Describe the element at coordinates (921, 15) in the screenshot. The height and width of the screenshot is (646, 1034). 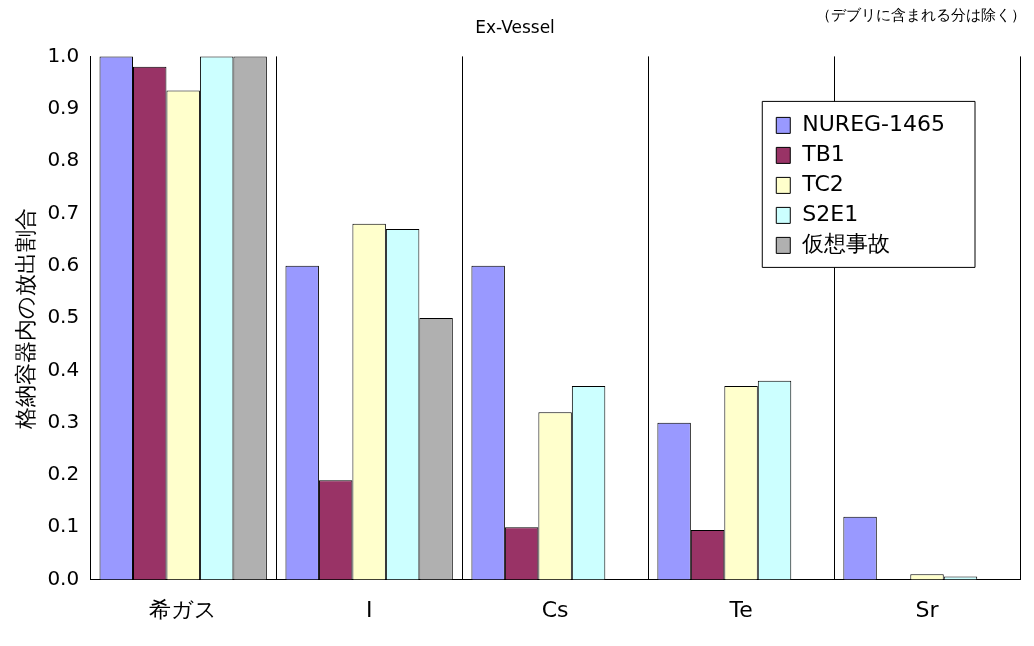
I see `text: （デブリに含まれる分は除く）` at that location.